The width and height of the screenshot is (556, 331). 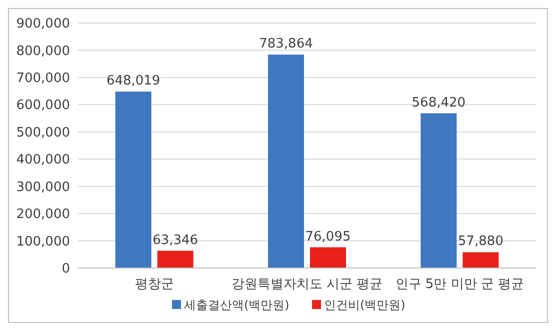 I want to click on y-tick-label: 200,000, so click(x=43, y=214).